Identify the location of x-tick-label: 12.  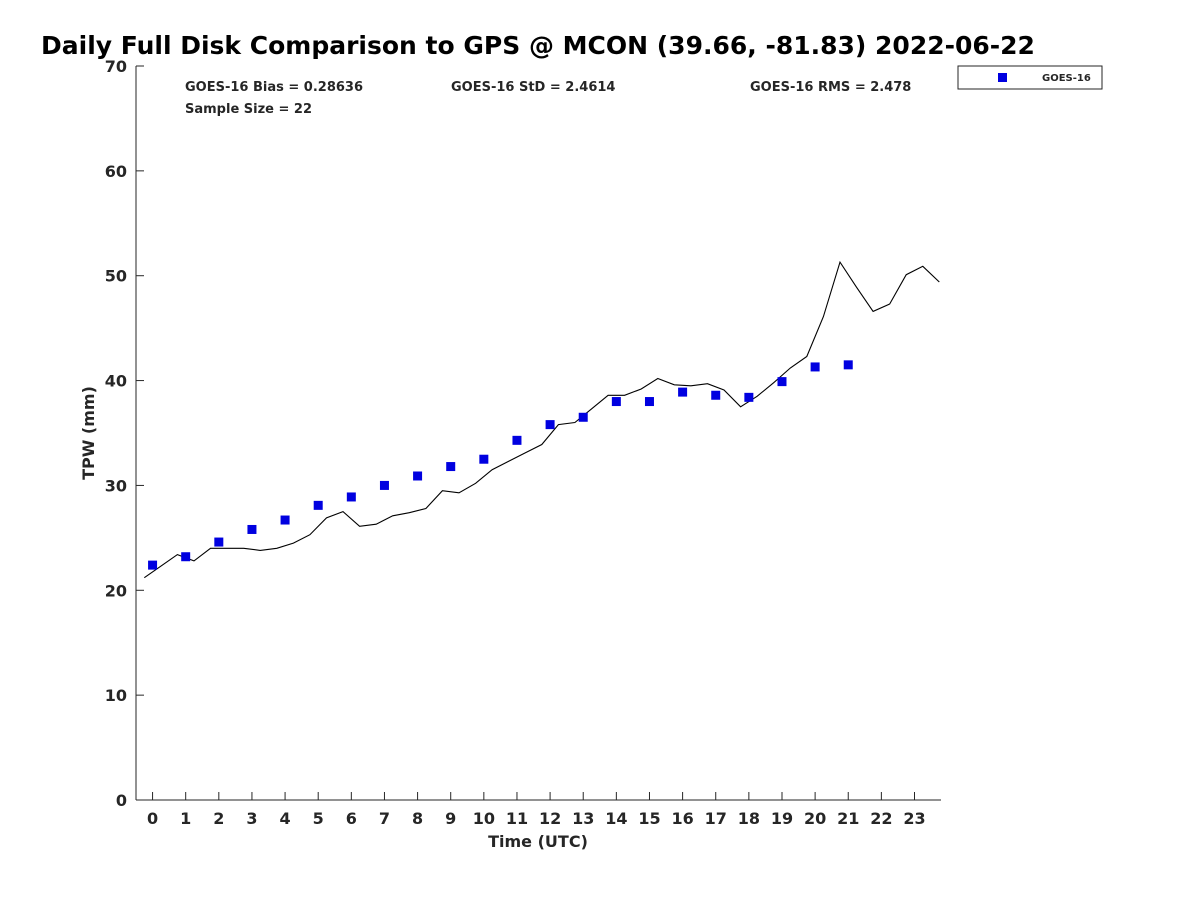
(550, 818).